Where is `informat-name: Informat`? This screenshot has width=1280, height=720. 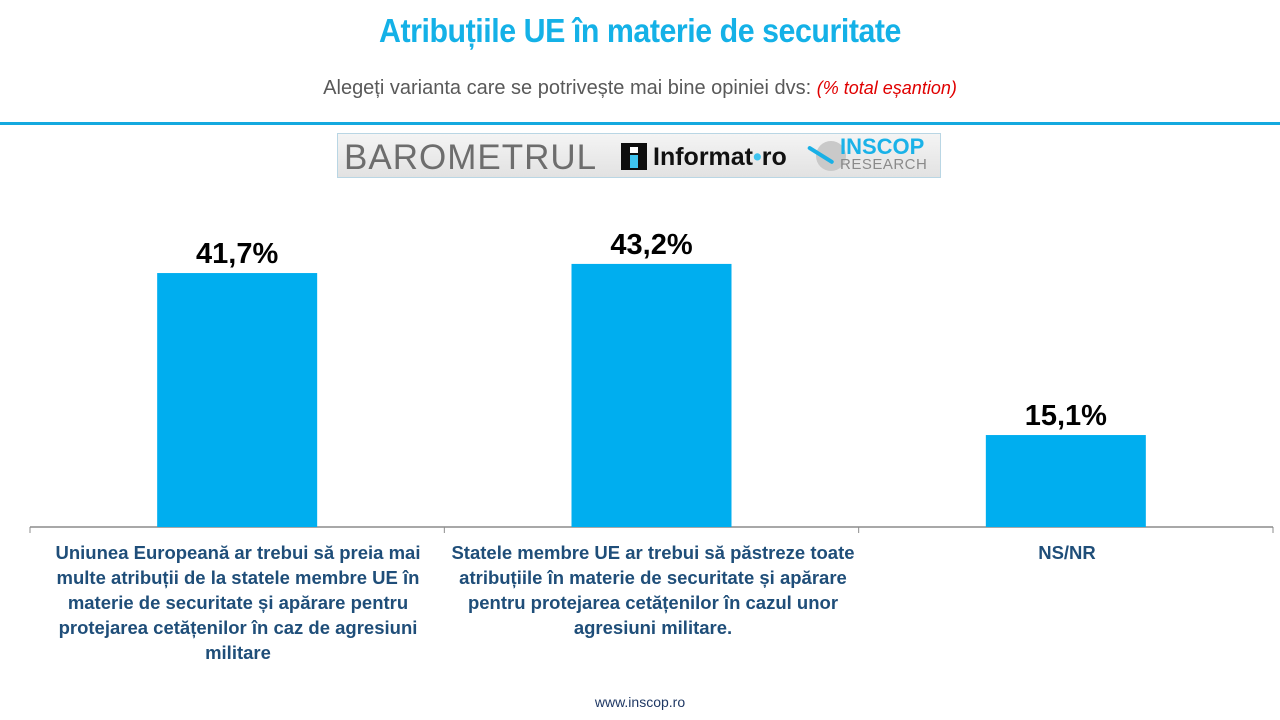
informat-name: Informat is located at coordinates (703, 157).